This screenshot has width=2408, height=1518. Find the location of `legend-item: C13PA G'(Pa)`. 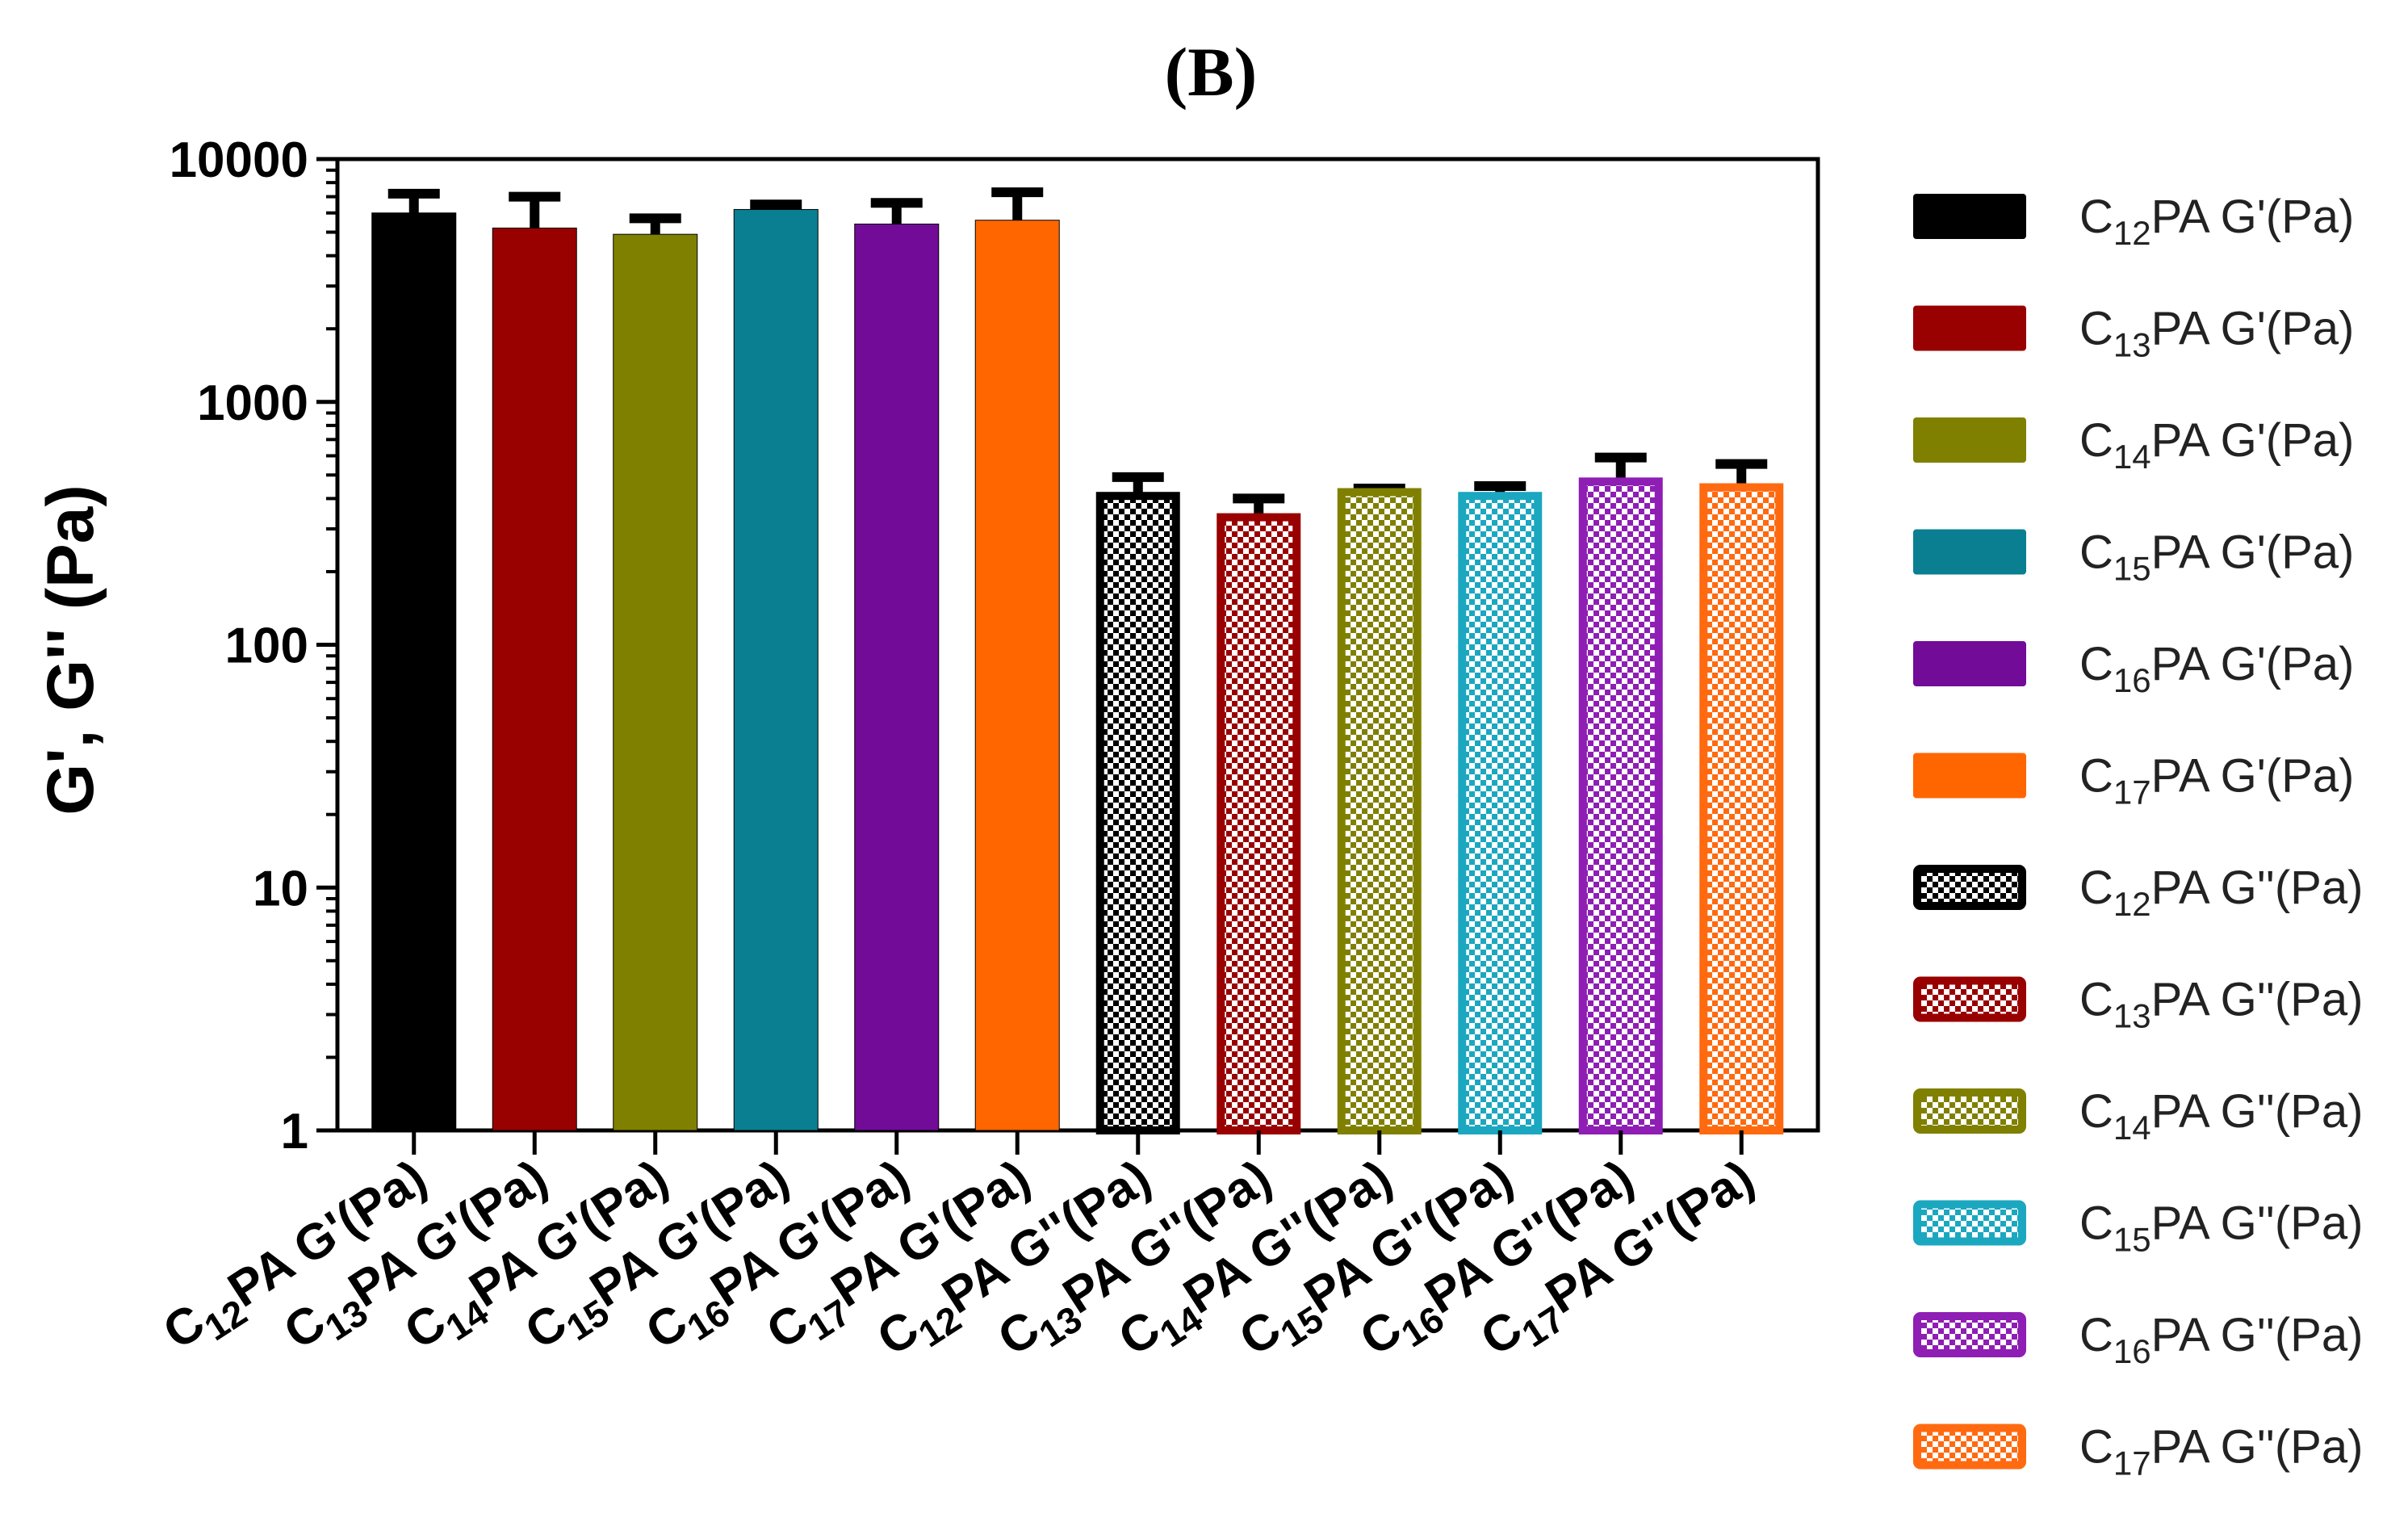

legend-item: C13PA G'(Pa) is located at coordinates (2133, 334).